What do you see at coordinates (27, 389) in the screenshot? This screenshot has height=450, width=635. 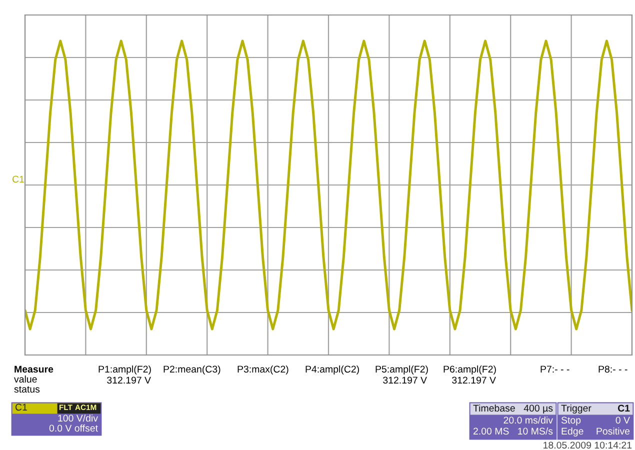 I see `text: status` at bounding box center [27, 389].